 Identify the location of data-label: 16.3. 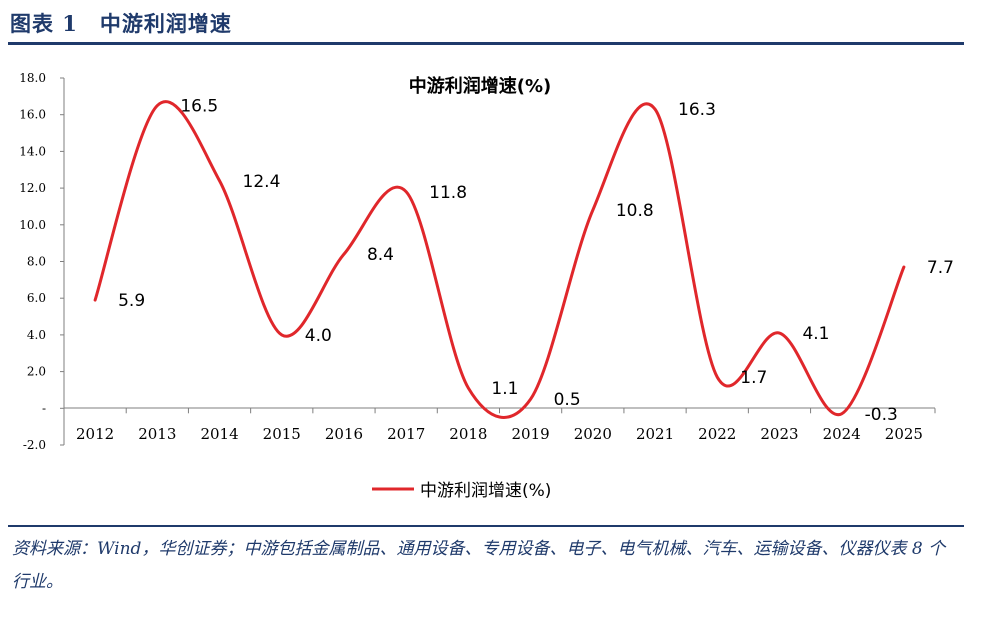
(697, 110).